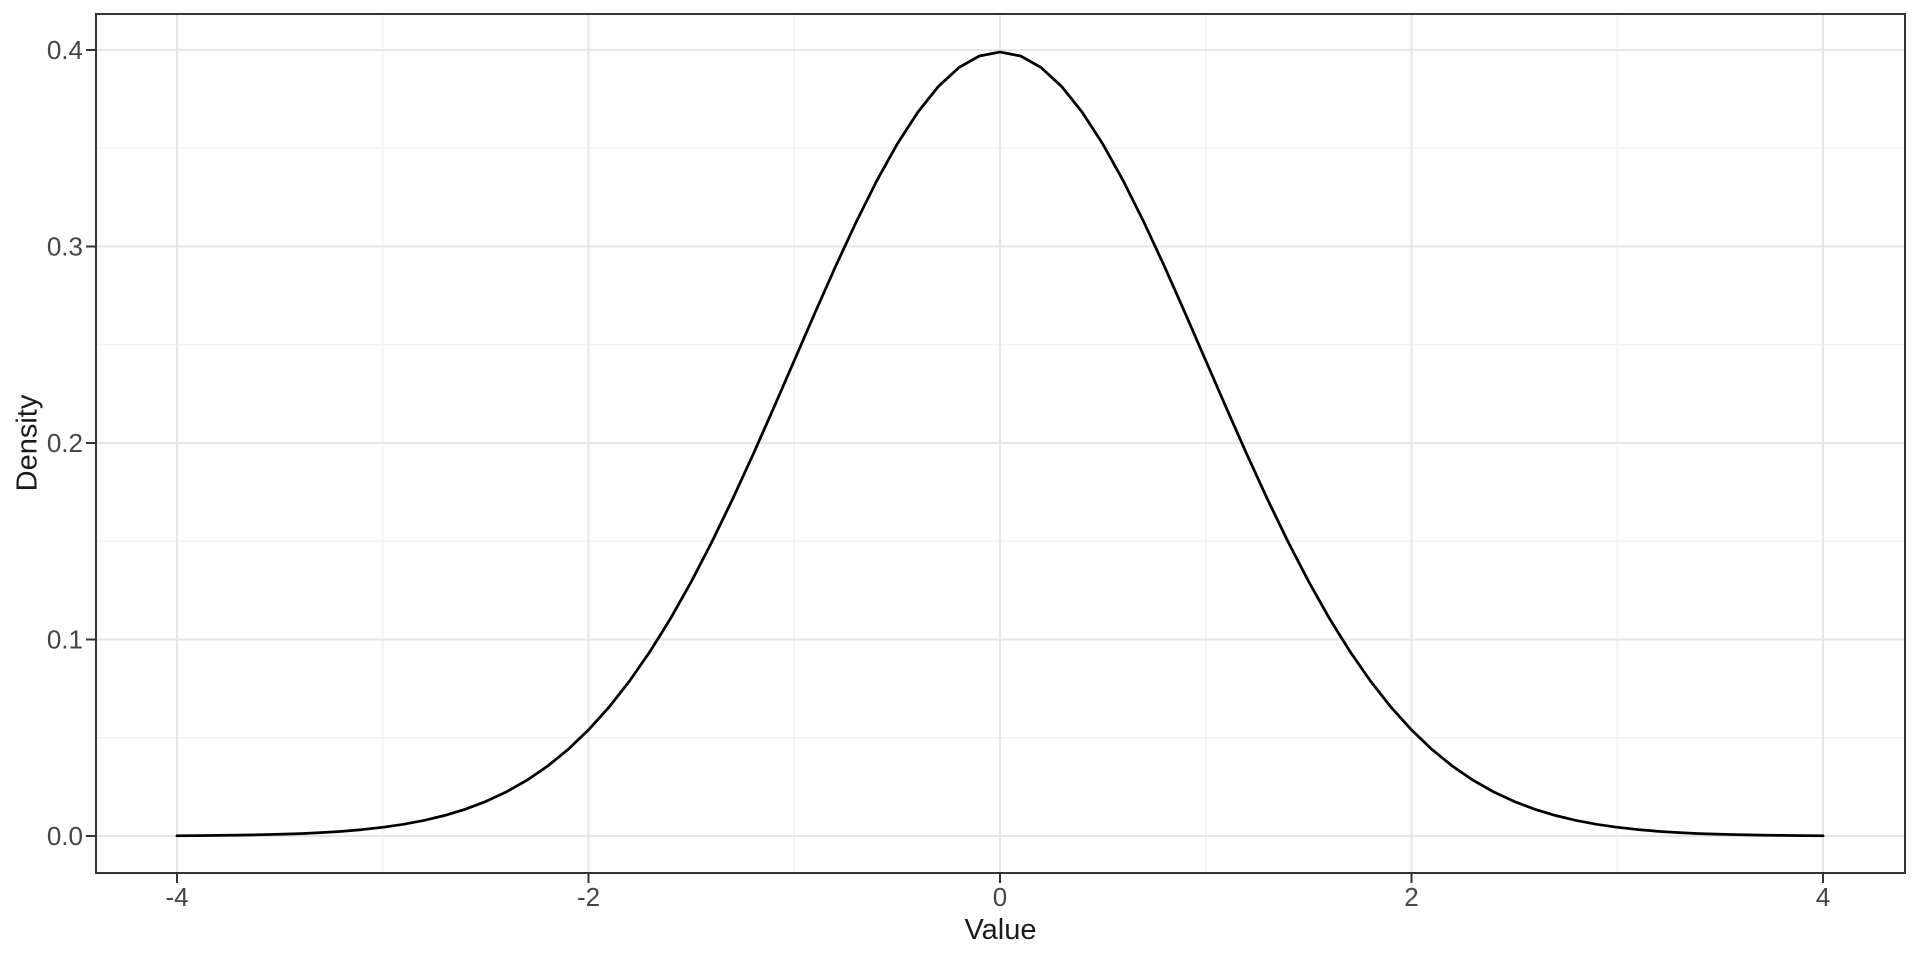 This screenshot has height=960, width=1920. Describe the element at coordinates (1411, 897) in the screenshot. I see `x-tick-label: 2` at that location.